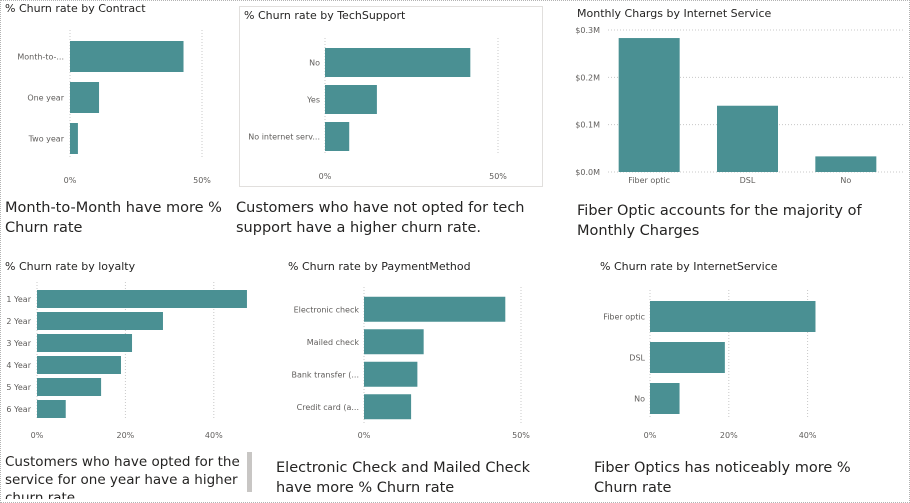 The height and width of the screenshot is (503, 910). I want to click on internet-service-chart: 0% 20% 40% Fiber optic DSL No, so click(725, 361).